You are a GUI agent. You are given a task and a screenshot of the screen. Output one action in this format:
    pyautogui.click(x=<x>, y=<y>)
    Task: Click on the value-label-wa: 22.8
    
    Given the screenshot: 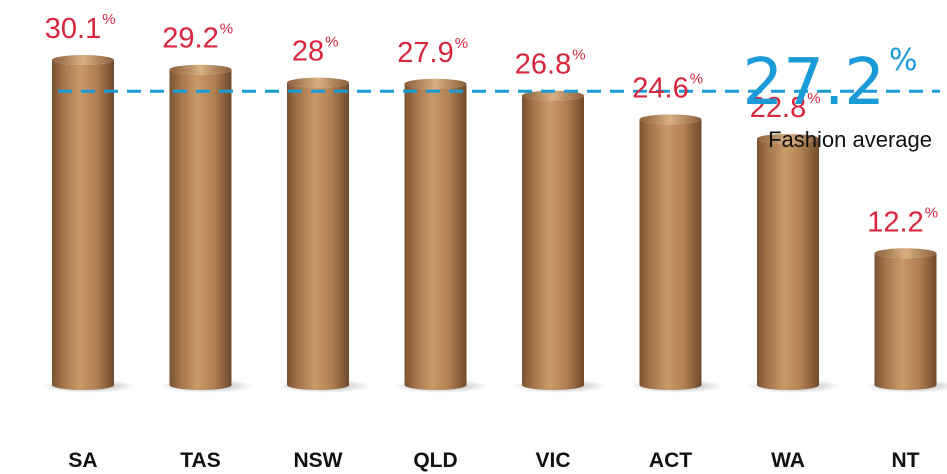 What is the action you would take?
    pyautogui.click(x=778, y=108)
    